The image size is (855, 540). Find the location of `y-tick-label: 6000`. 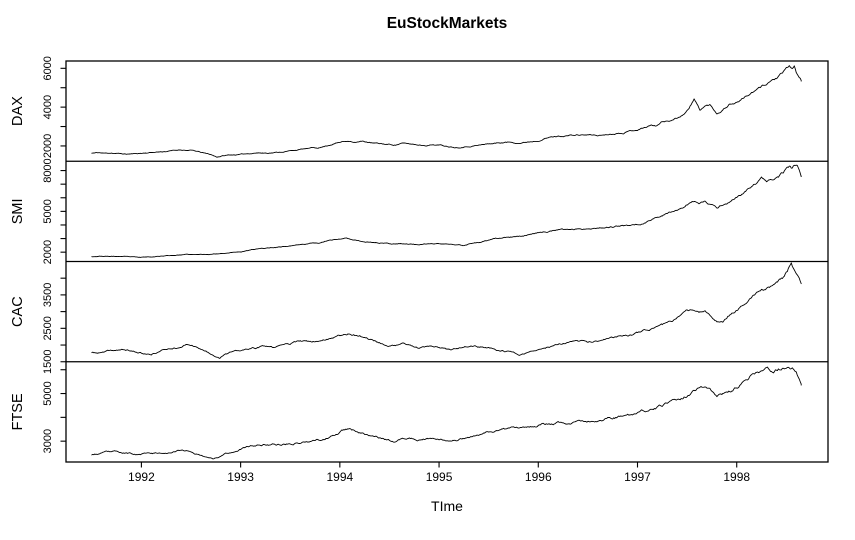

y-tick-label: 6000 is located at coordinates (48, 68).